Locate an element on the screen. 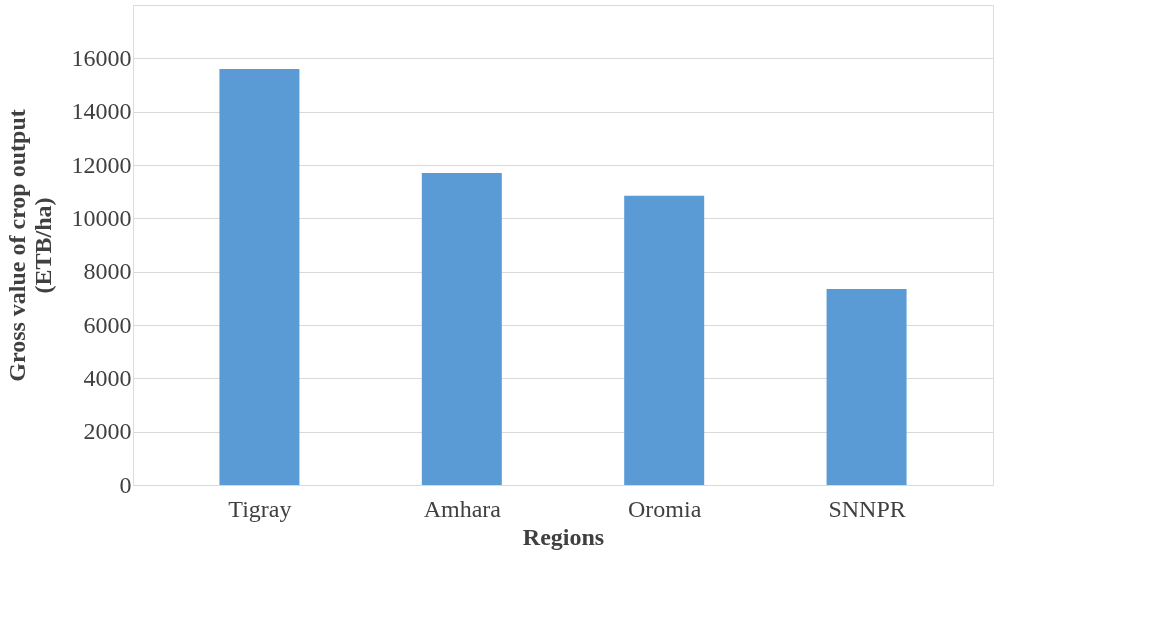 The width and height of the screenshot is (1168, 636). y-tick-label: 12000 is located at coordinates (101, 164).